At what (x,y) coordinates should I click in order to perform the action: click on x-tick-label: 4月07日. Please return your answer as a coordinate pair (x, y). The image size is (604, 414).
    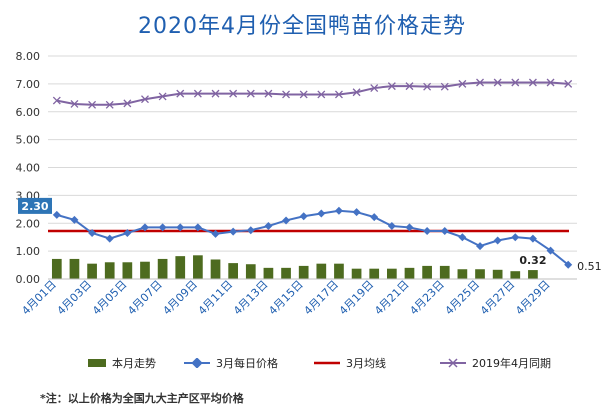
    Looking at the image, I should click on (145, 298).